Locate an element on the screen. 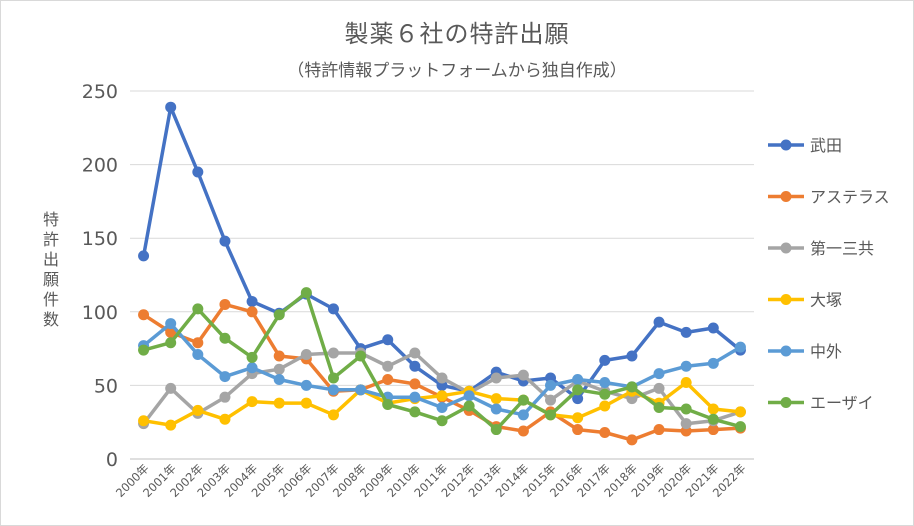  y-tick-label: 200 is located at coordinates (100, 166).